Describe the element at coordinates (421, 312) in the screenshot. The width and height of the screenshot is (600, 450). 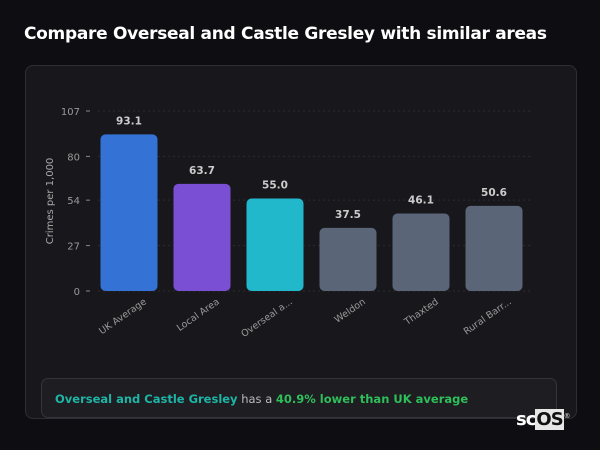
I see `x-tick-label: Thaxted` at that location.